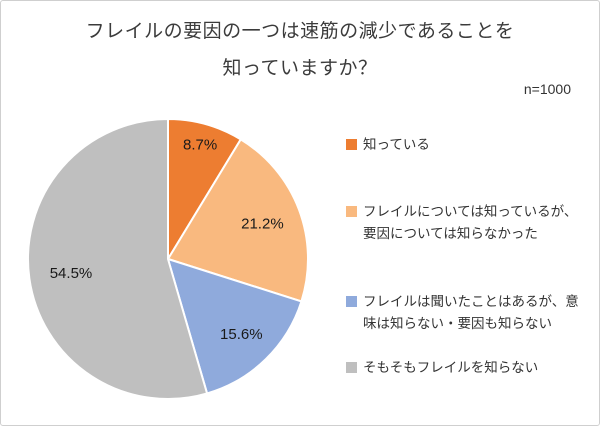 Image resolution: width=600 pixels, height=426 pixels. I want to click on chart-title-line-1: フレイルの要因の一つは速筋の減少であることを, so click(300, 31).